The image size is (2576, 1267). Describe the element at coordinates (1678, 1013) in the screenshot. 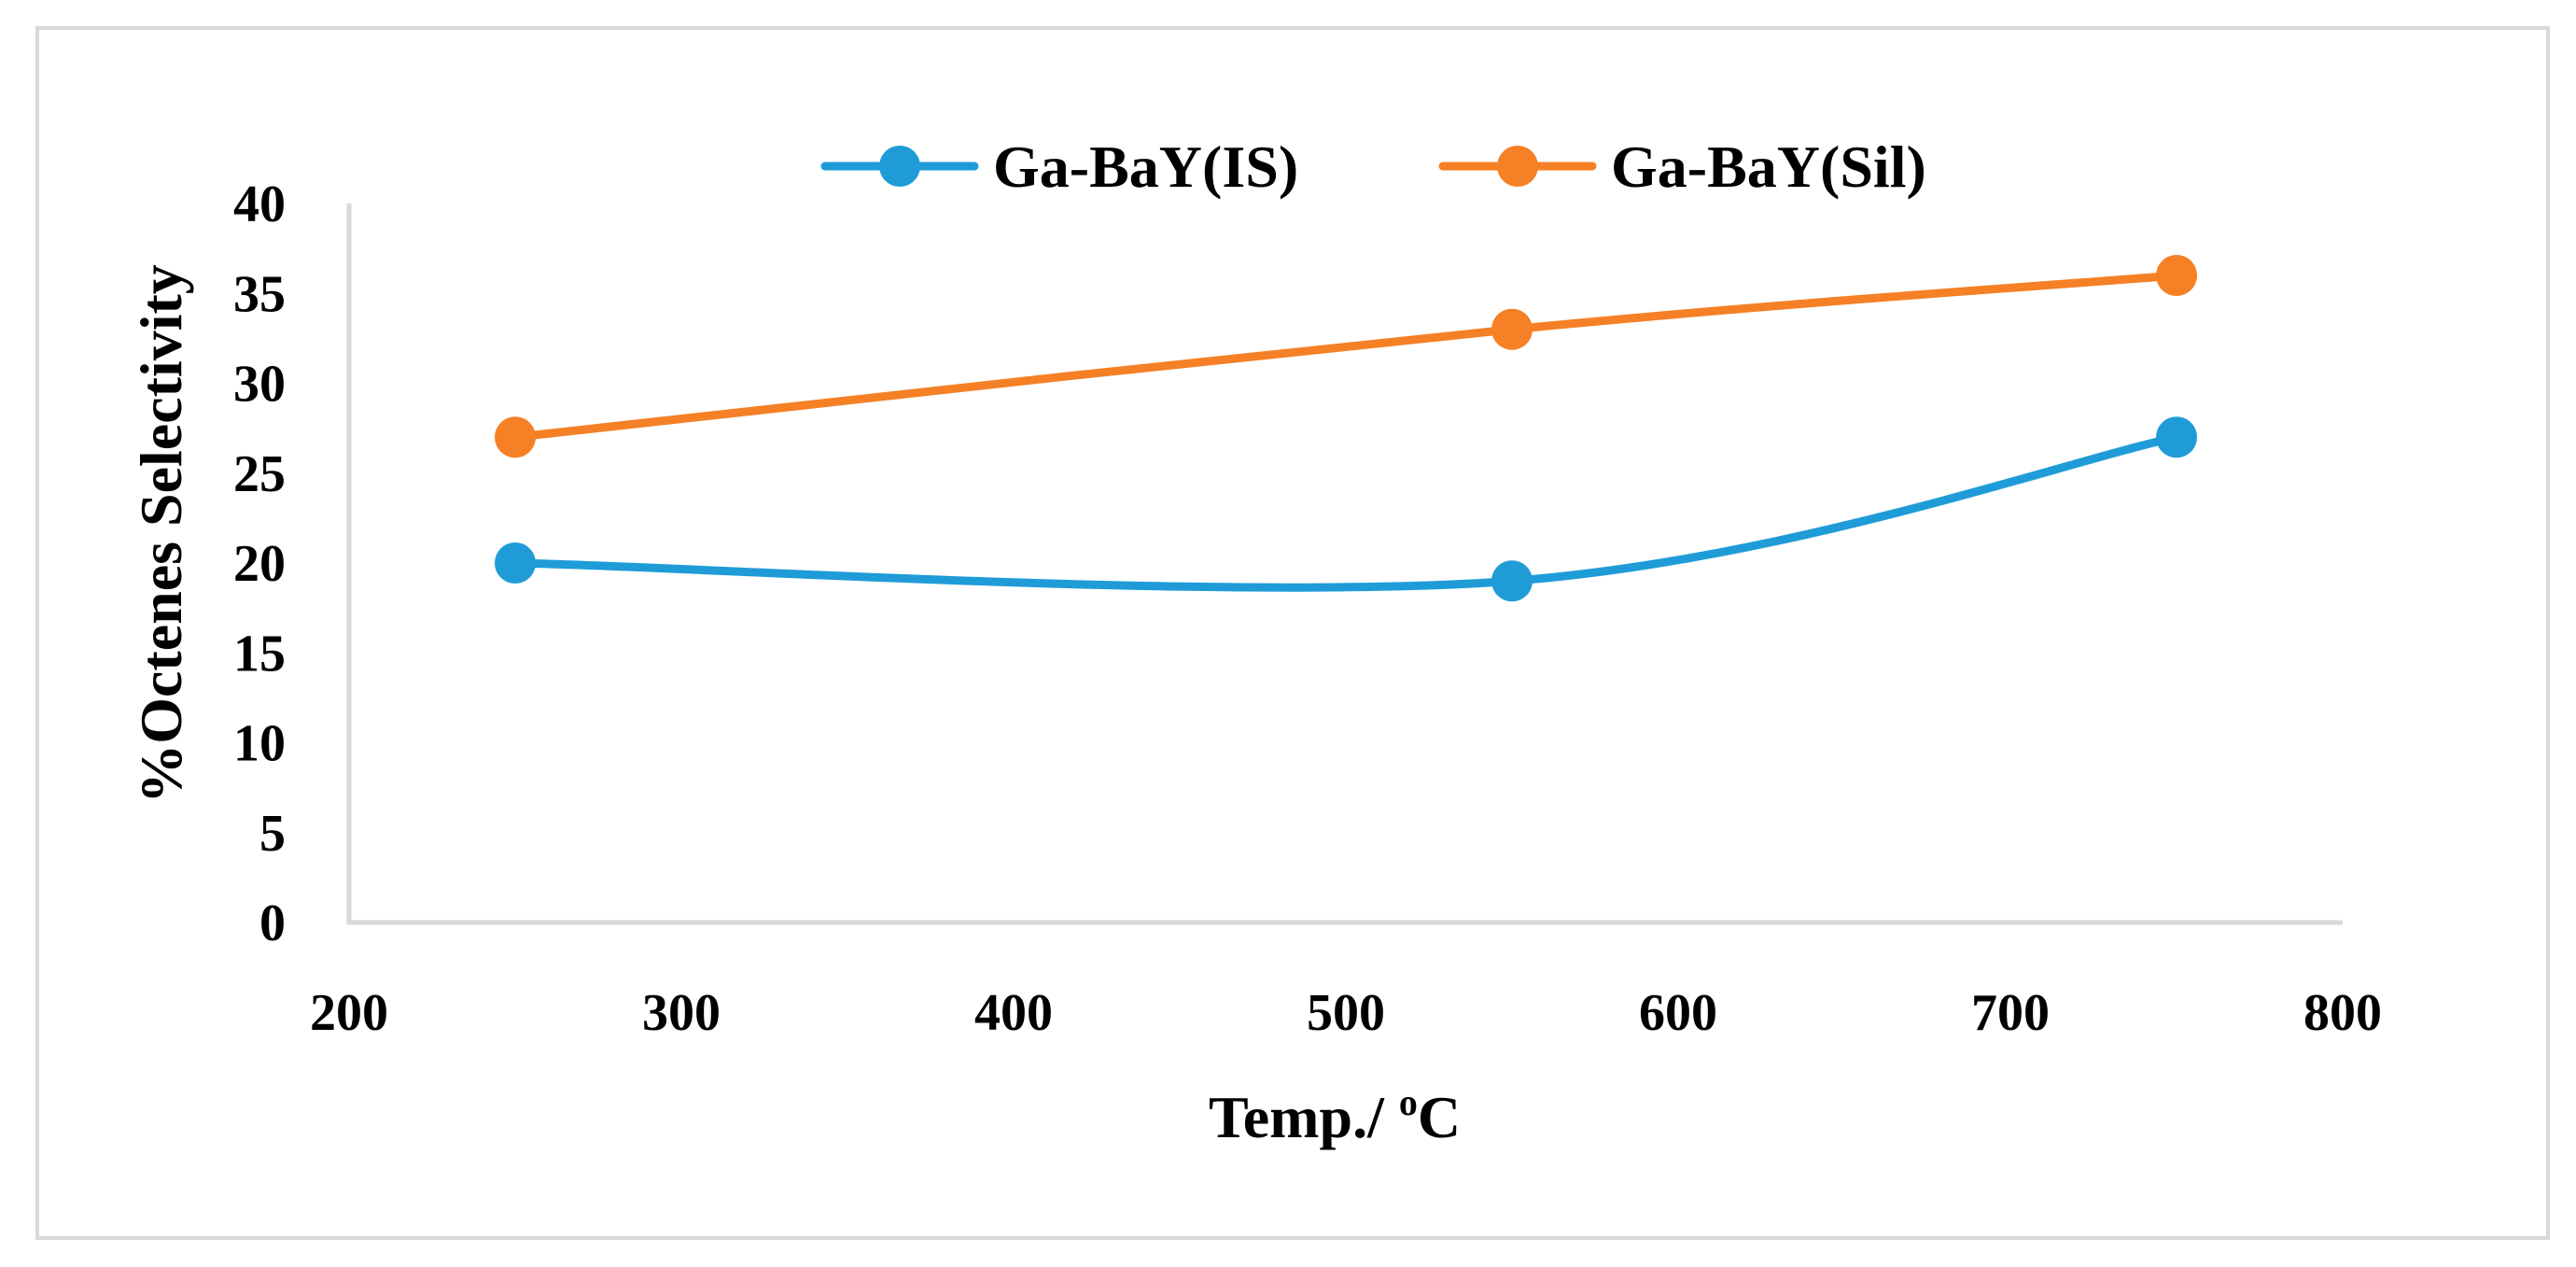

I see `x-tick-label: 600` at that location.